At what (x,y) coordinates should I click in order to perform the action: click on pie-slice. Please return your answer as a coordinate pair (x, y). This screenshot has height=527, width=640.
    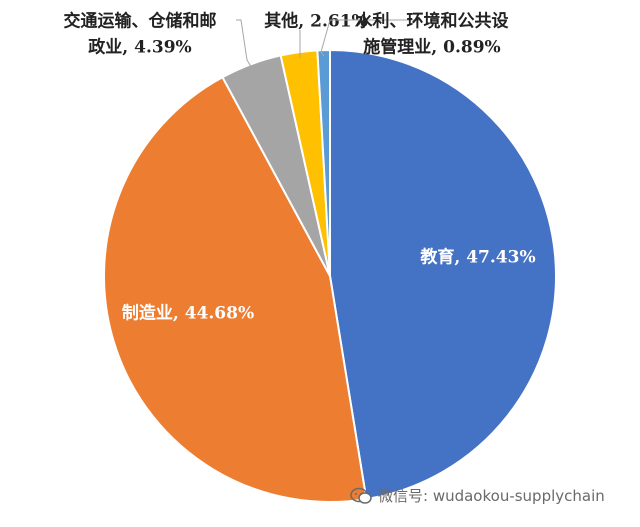
    Looking at the image, I should click on (323, 162).